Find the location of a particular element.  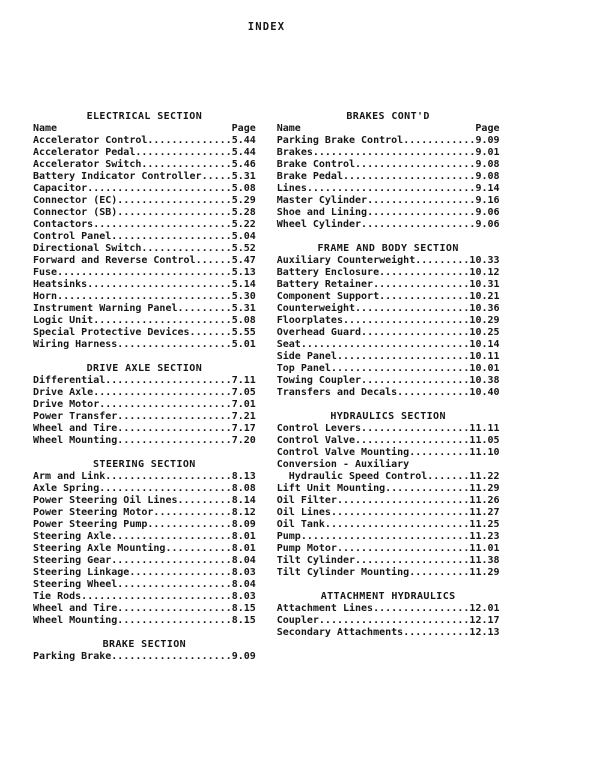

section-heading: BRAKES CONT'D is located at coordinates (388, 116).